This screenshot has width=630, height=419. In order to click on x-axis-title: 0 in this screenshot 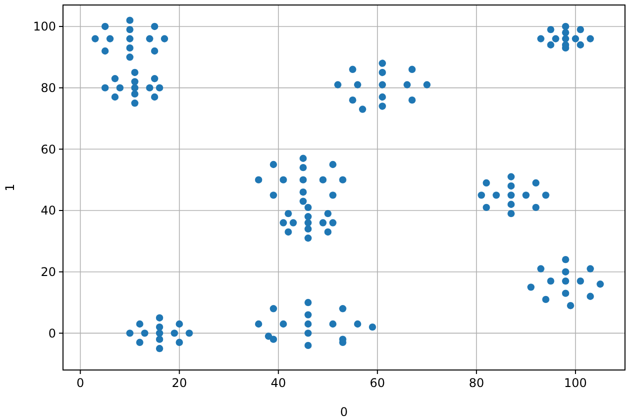, I will do `click(344, 412)`.